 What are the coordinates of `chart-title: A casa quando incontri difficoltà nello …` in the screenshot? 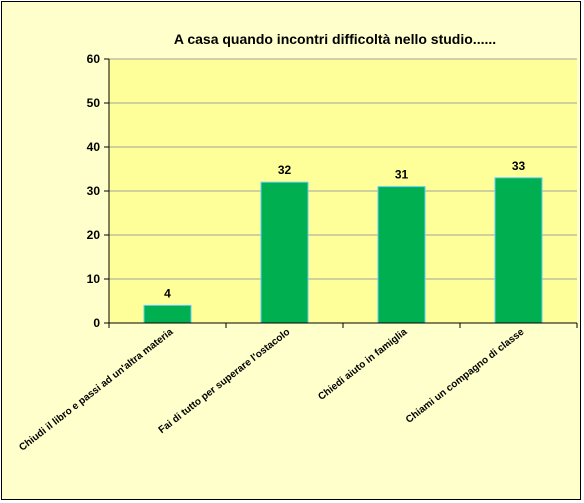 It's located at (335, 39).